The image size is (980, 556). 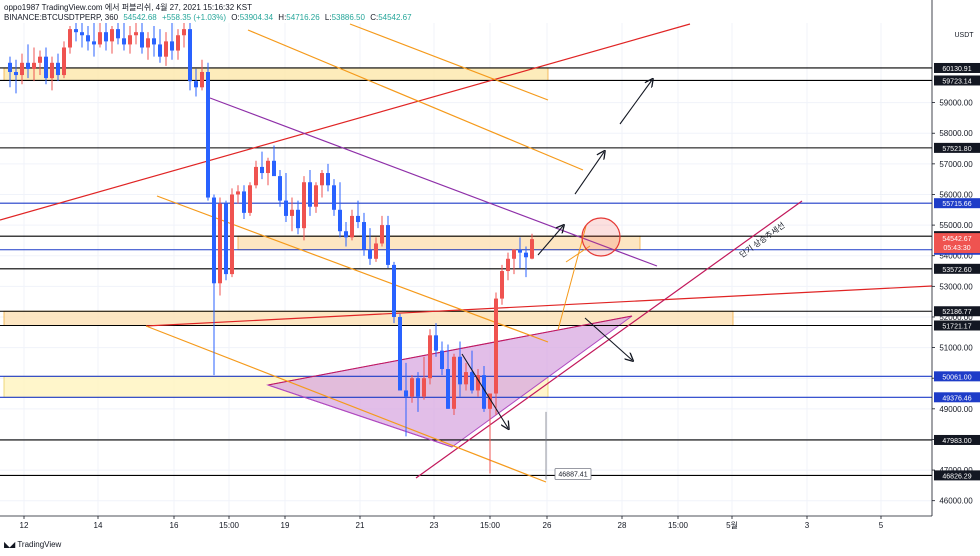 What do you see at coordinates (956, 225) in the screenshot?
I see `price-tick-label: 55000.00` at bounding box center [956, 225].